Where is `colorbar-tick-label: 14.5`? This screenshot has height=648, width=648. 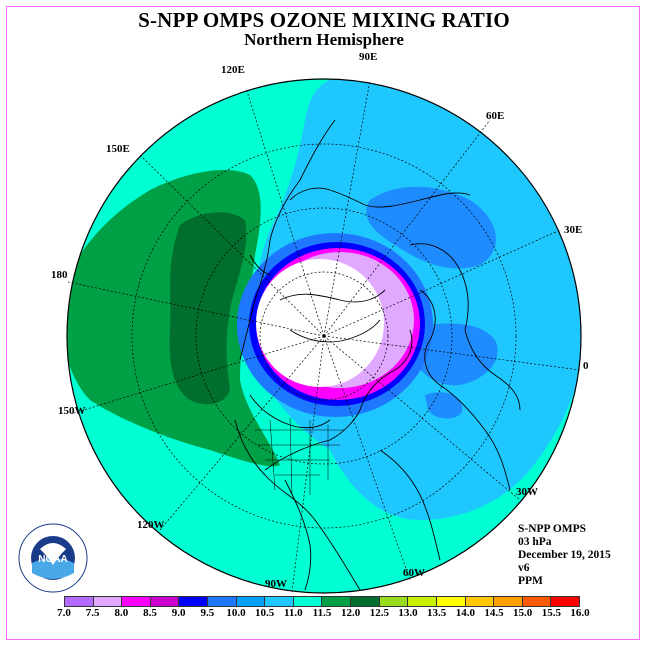 colorbar-tick-label: 14.5 is located at coordinates (494, 613).